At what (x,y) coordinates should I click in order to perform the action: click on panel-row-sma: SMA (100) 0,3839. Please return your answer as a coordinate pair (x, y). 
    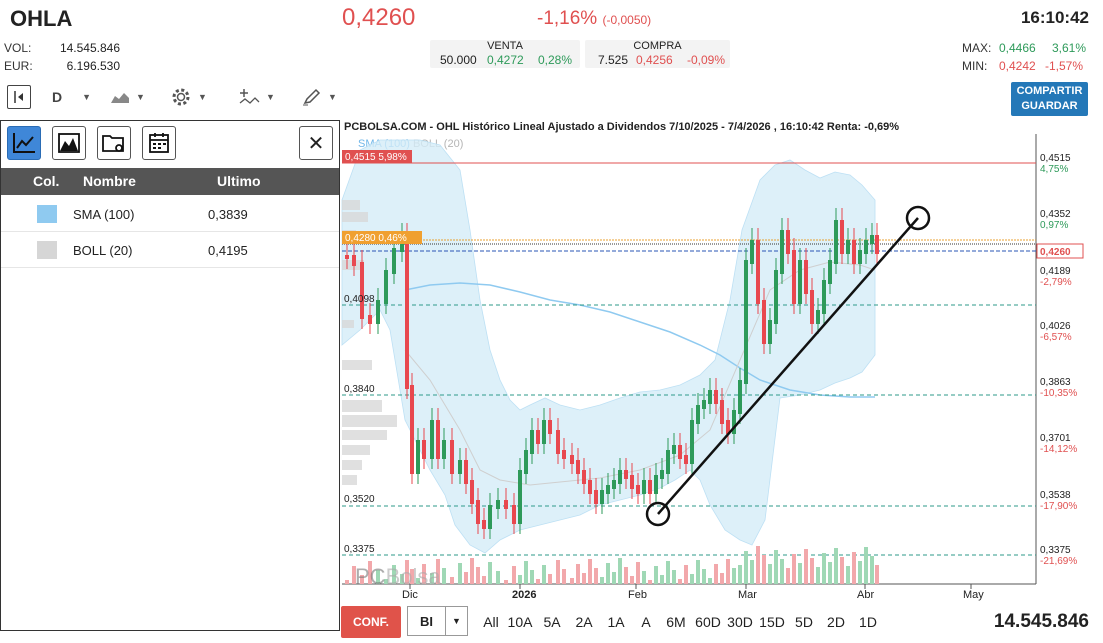
    Looking at the image, I should click on (170, 214).